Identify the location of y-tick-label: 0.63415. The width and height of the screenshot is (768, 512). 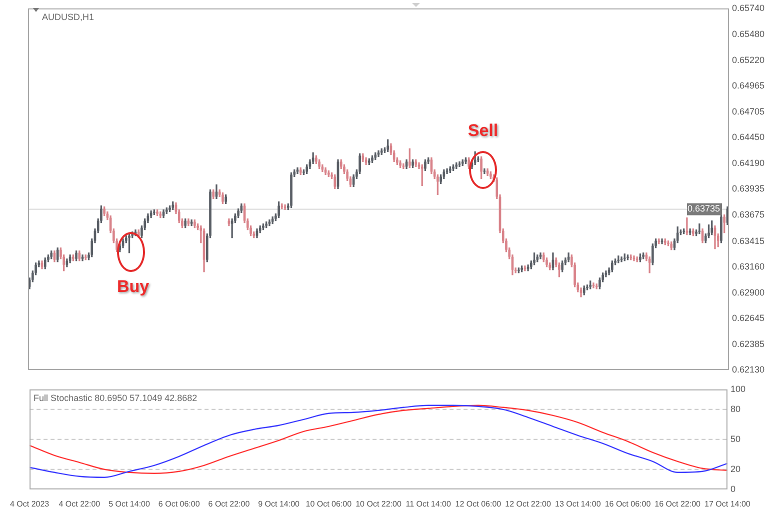
(748, 241).